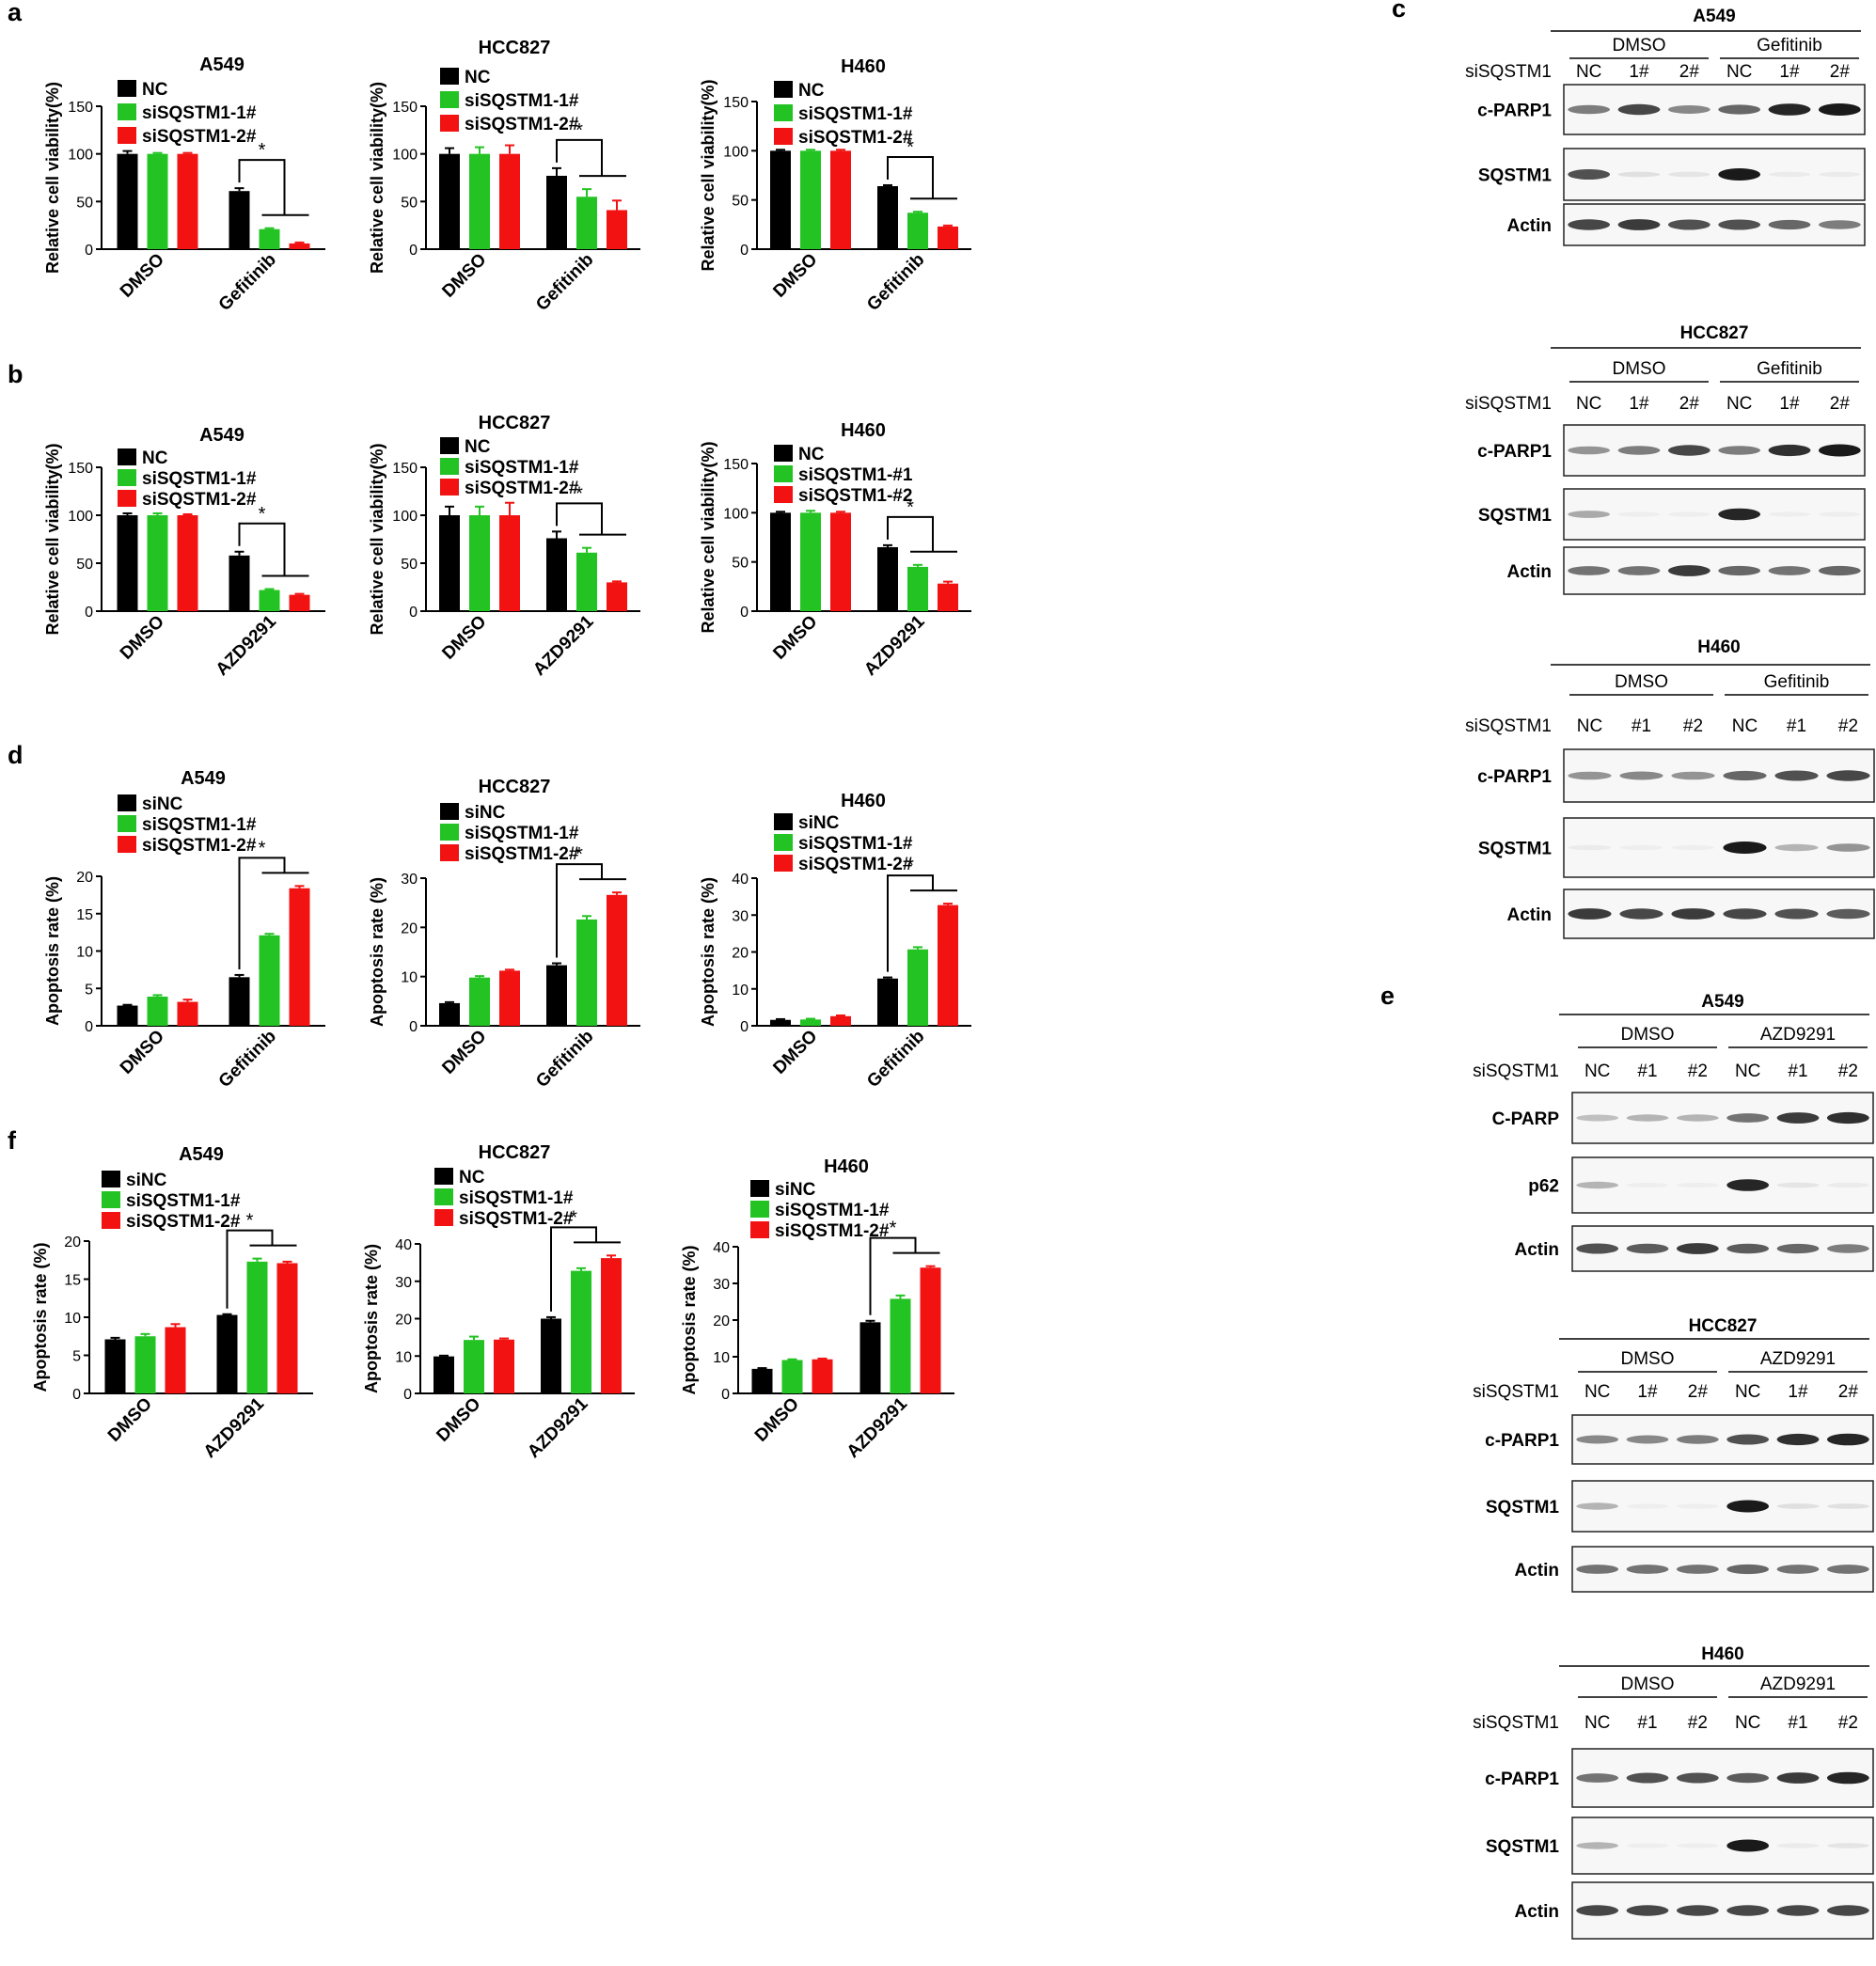 The width and height of the screenshot is (1876, 1966). What do you see at coordinates (1515, 777) in the screenshot?
I see `blot-protein-label: c-PARP1` at bounding box center [1515, 777].